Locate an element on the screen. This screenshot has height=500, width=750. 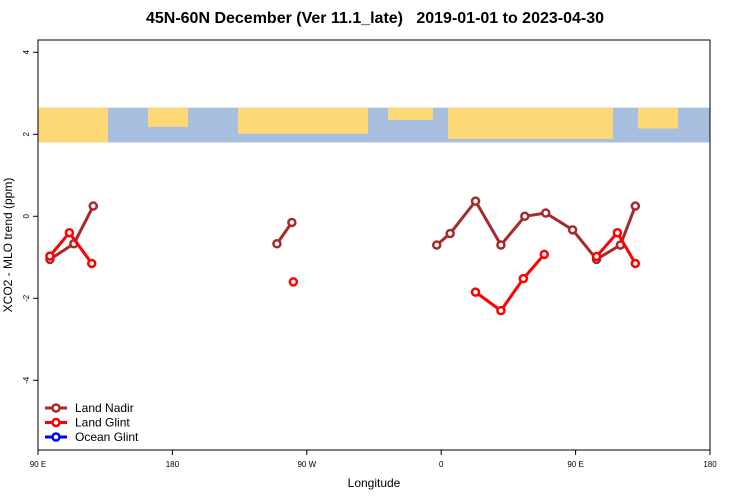
legend-label: Land Glint is located at coordinates (102, 423).